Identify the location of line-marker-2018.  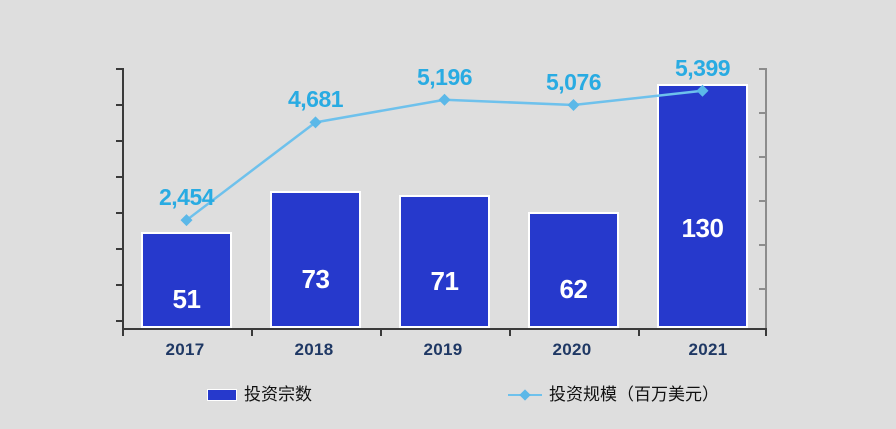
(315, 122).